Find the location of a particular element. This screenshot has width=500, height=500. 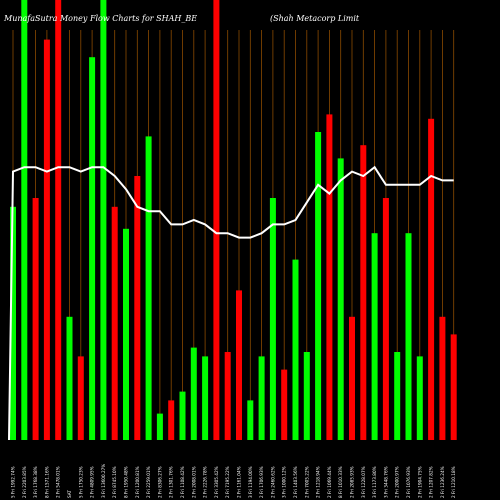

x-tick-label: 5 Fri 1992.74% is located at coordinates (13, 482).